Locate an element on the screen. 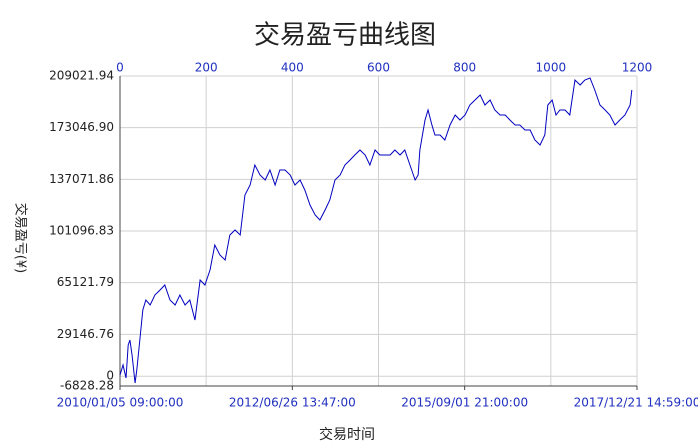  y-tick-label: 0 is located at coordinates (110, 376).